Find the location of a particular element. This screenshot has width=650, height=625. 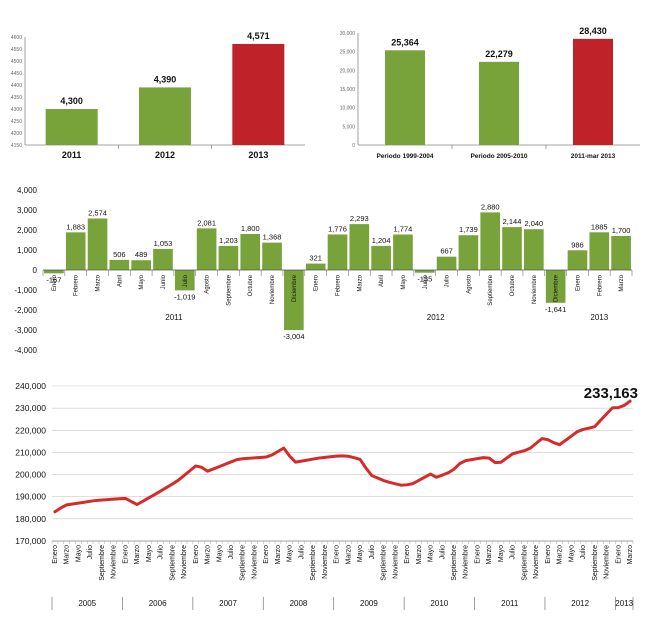

bar-value-label: 1,203 is located at coordinates (228, 240).